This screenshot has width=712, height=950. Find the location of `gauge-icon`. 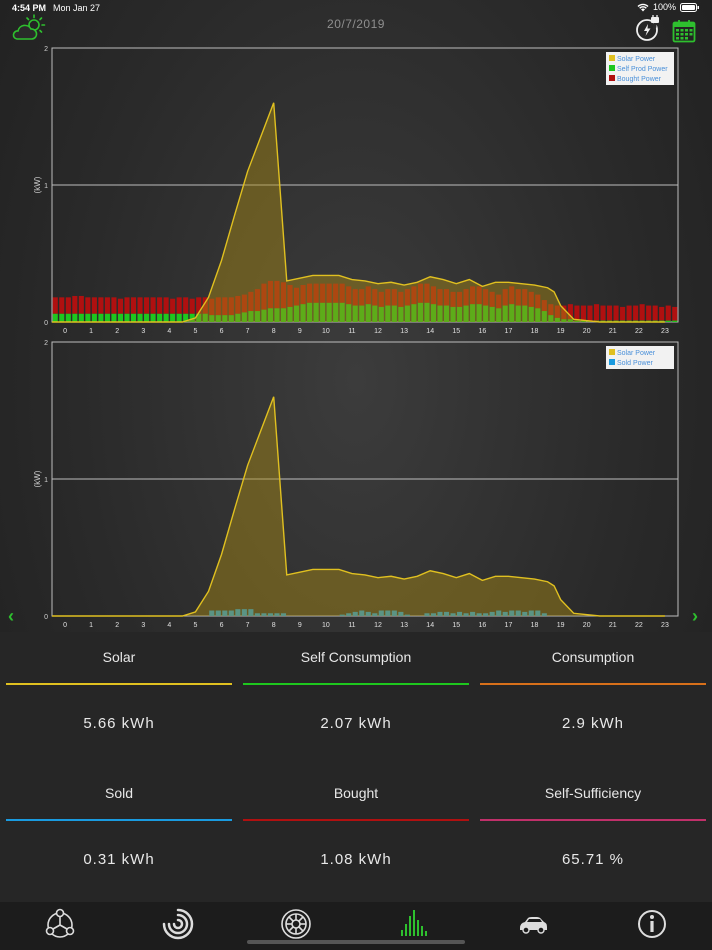

gauge-icon is located at coordinates (178, 924).